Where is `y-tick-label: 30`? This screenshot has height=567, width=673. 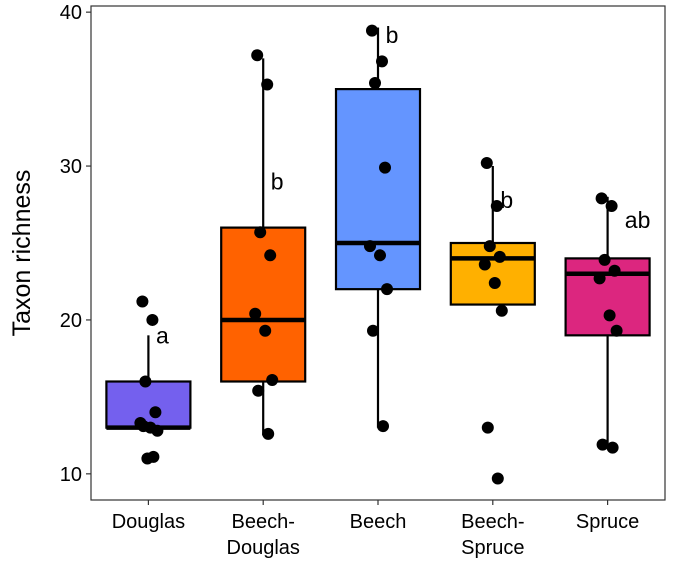
y-tick-label: 30 is located at coordinates (71, 167).